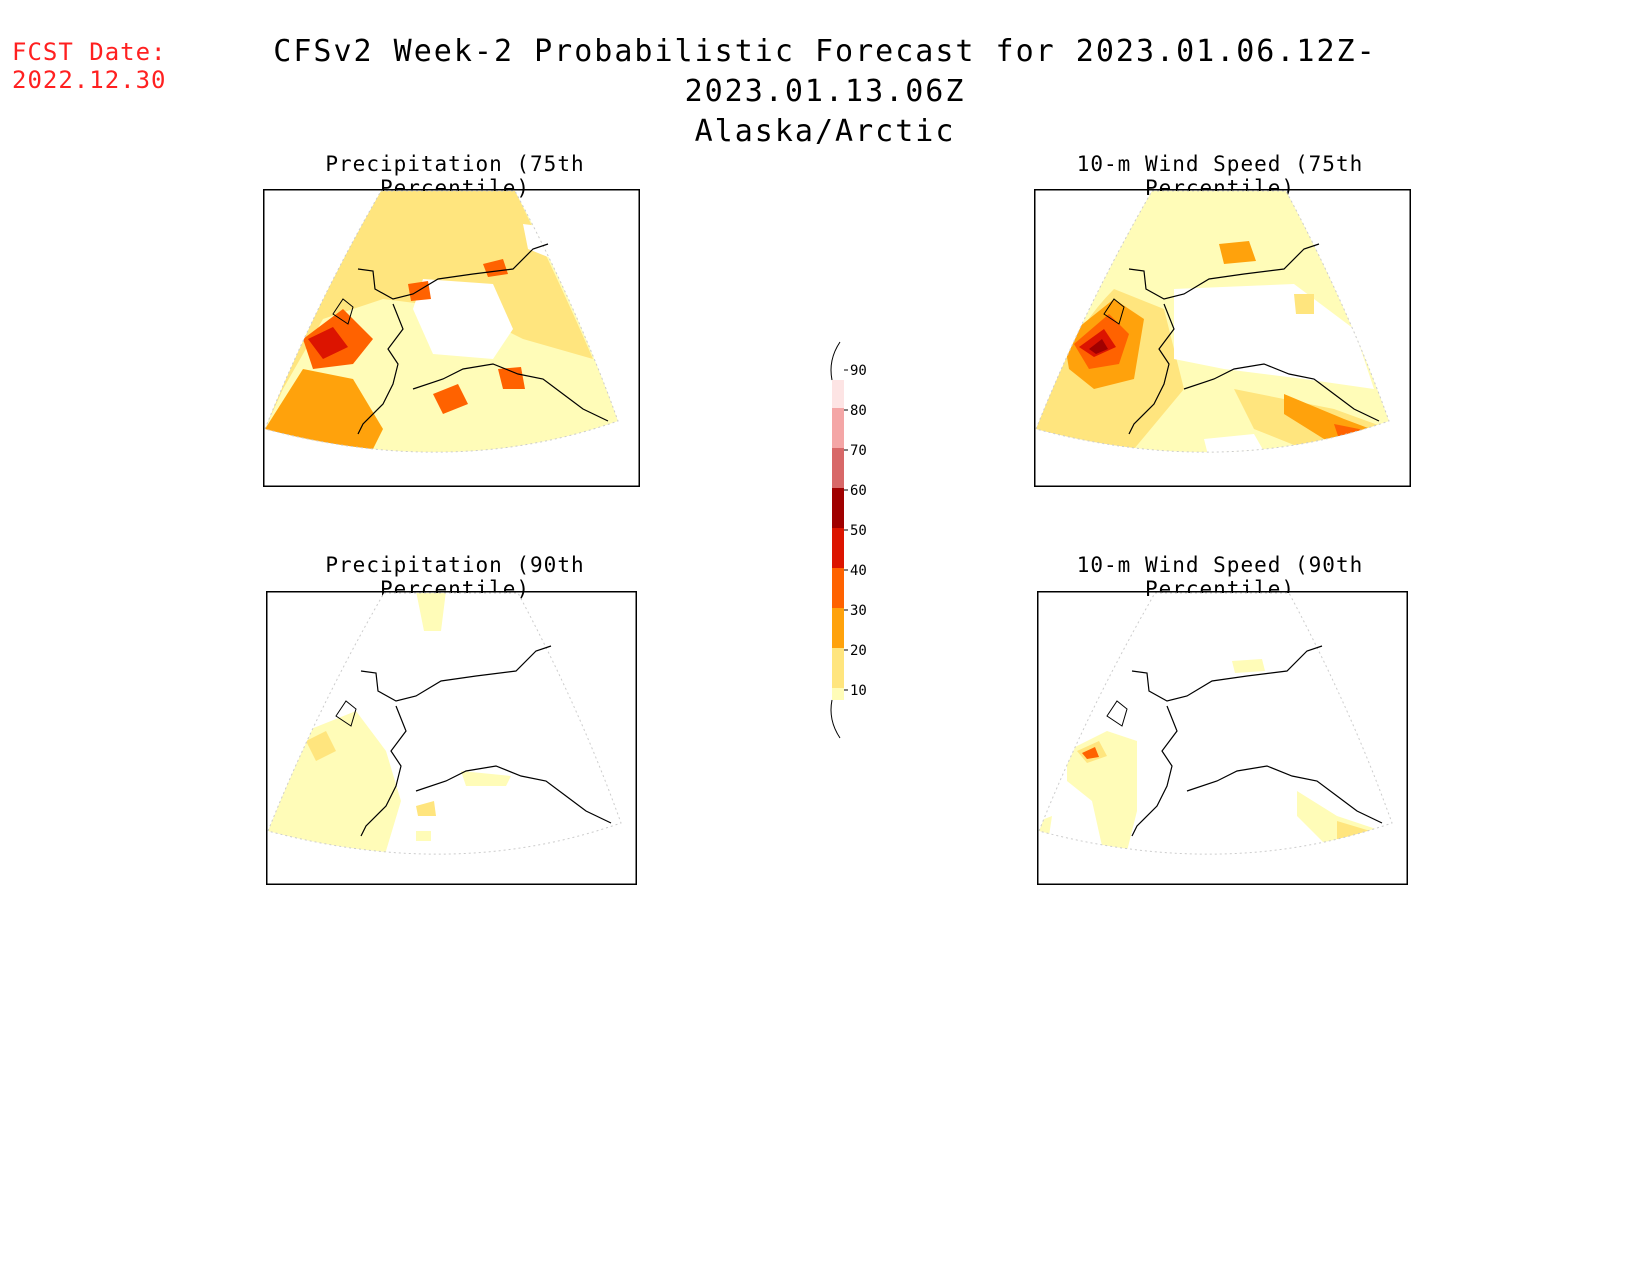 This screenshot has height=1275, width=1650. Describe the element at coordinates (825, 131) in the screenshot. I see `region-subtitle: Alaska/Arctic` at that location.